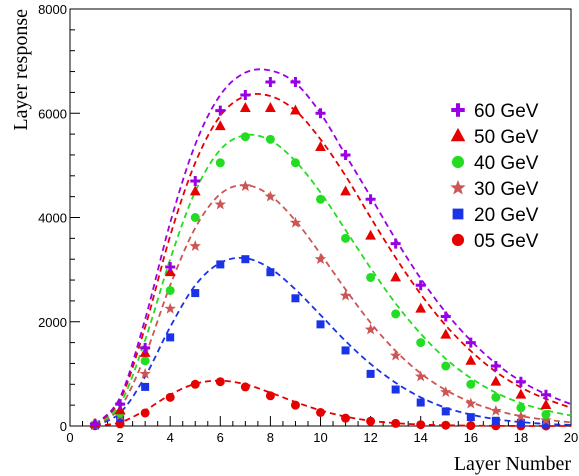  Describe the element at coordinates (320, 437) in the screenshot. I see `x-tick-label: 10` at that location.